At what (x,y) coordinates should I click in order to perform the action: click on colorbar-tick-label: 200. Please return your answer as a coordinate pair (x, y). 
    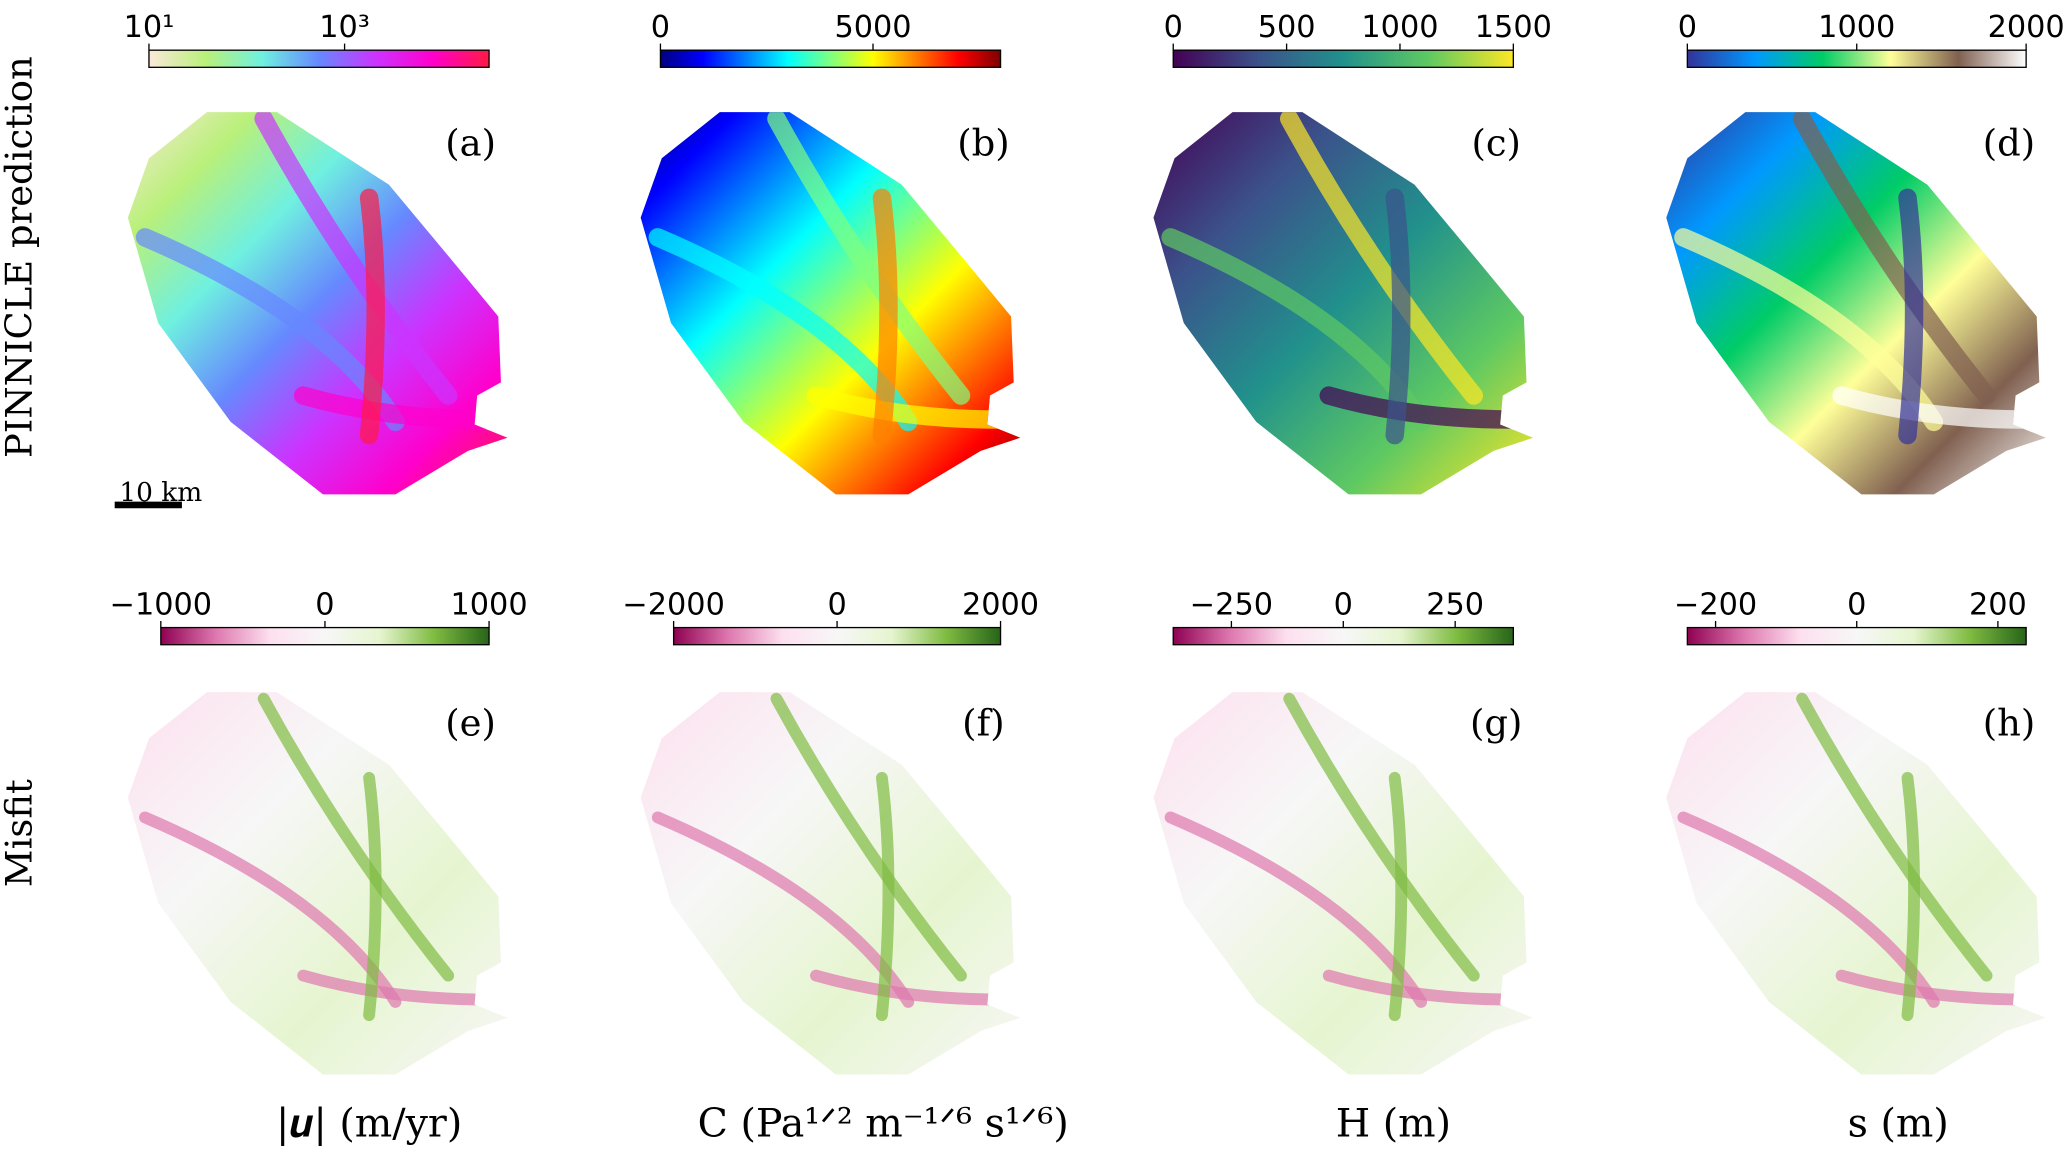
    Looking at the image, I should click on (1998, 604).